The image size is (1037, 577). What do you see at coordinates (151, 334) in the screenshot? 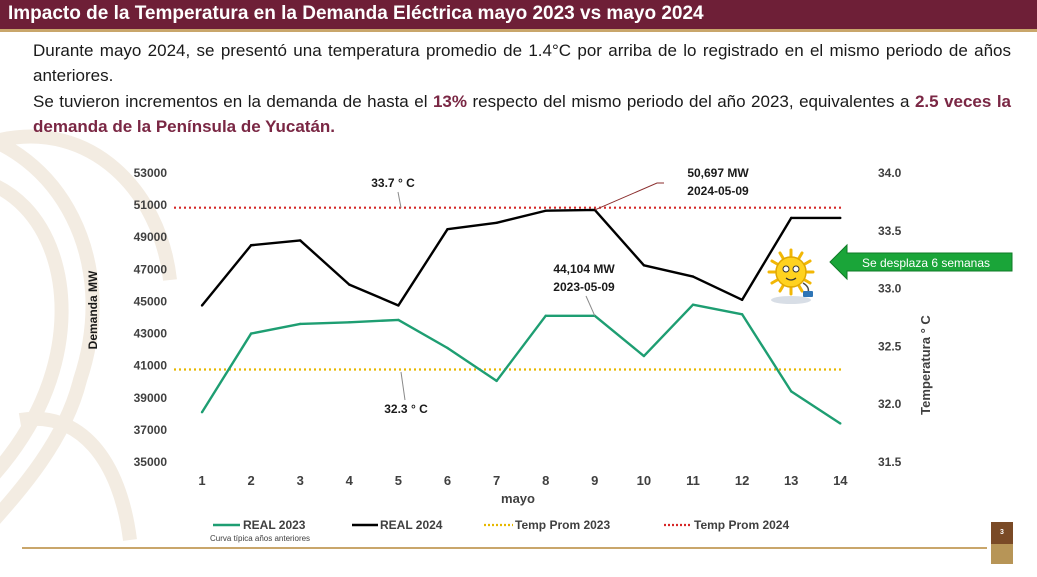
I see `y-tick-label: 43000` at bounding box center [151, 334].